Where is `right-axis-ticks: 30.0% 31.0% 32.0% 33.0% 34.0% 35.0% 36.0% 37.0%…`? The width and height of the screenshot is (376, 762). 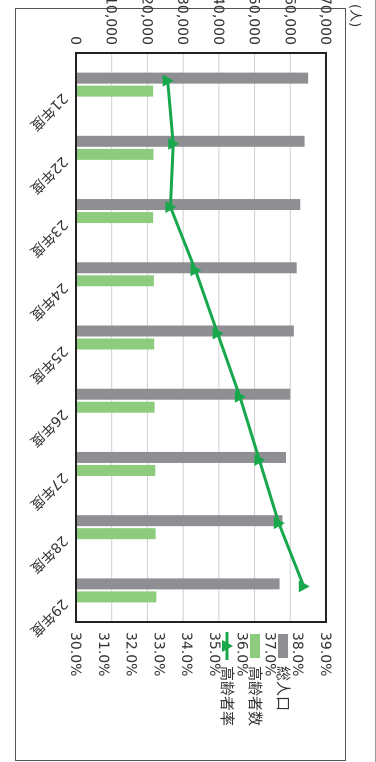
right-axis-ticks: 30.0% 31.0% 32.0% 33.0% 34.0% 35.0% 36.0% 37.0%… is located at coordinates (200, 654).